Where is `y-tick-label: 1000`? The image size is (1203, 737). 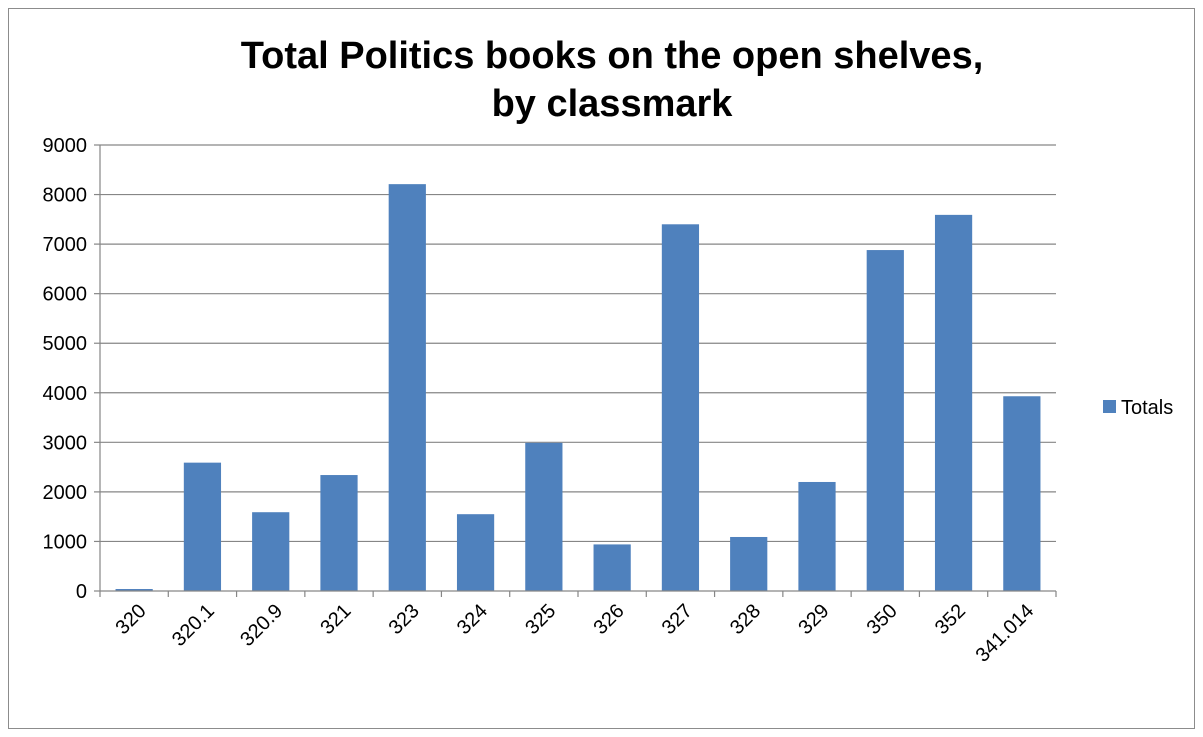
y-tick-label: 1000 is located at coordinates (65, 542).